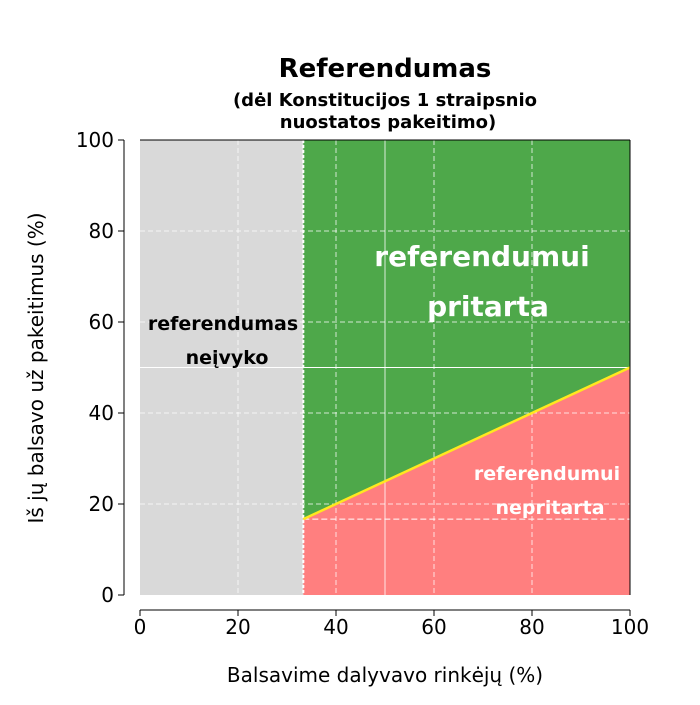 Image resolution: width=700 pixels, height=705 pixels. Describe the element at coordinates (385, 69) in the screenshot. I see `chart-title: Referendumas` at that location.